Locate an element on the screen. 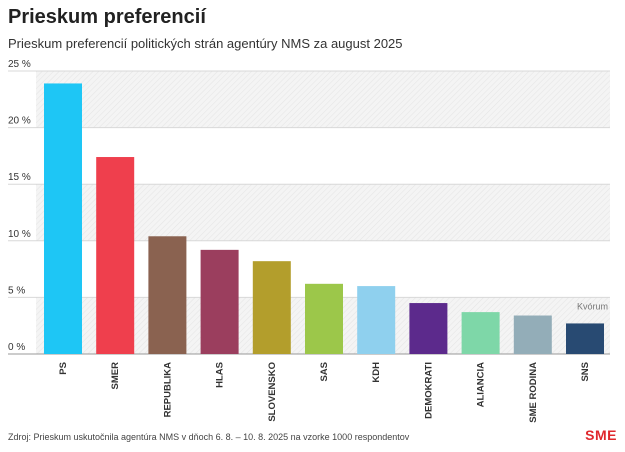 Image resolution: width=625 pixels, height=452 pixels. sme-logo: SME is located at coordinates (601, 435).